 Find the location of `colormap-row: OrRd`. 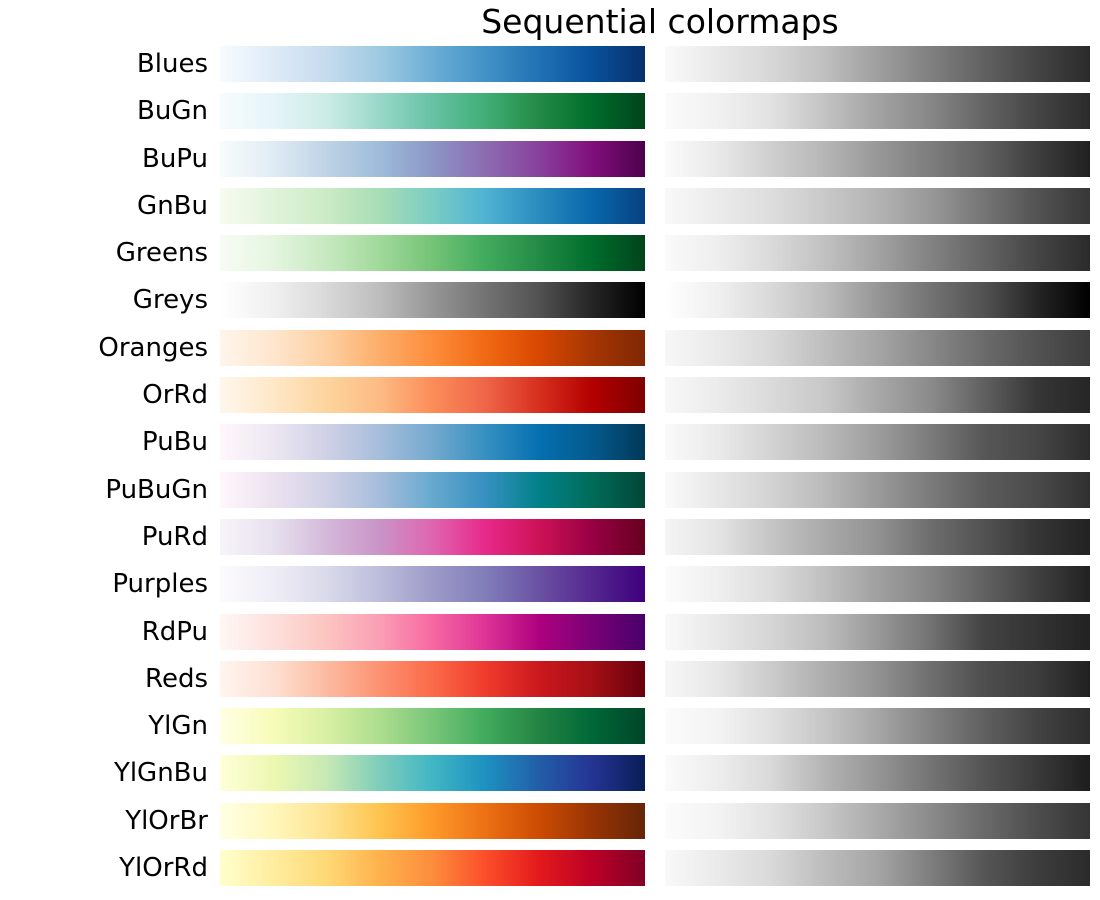

colormap-row: OrRd is located at coordinates (550, 395).